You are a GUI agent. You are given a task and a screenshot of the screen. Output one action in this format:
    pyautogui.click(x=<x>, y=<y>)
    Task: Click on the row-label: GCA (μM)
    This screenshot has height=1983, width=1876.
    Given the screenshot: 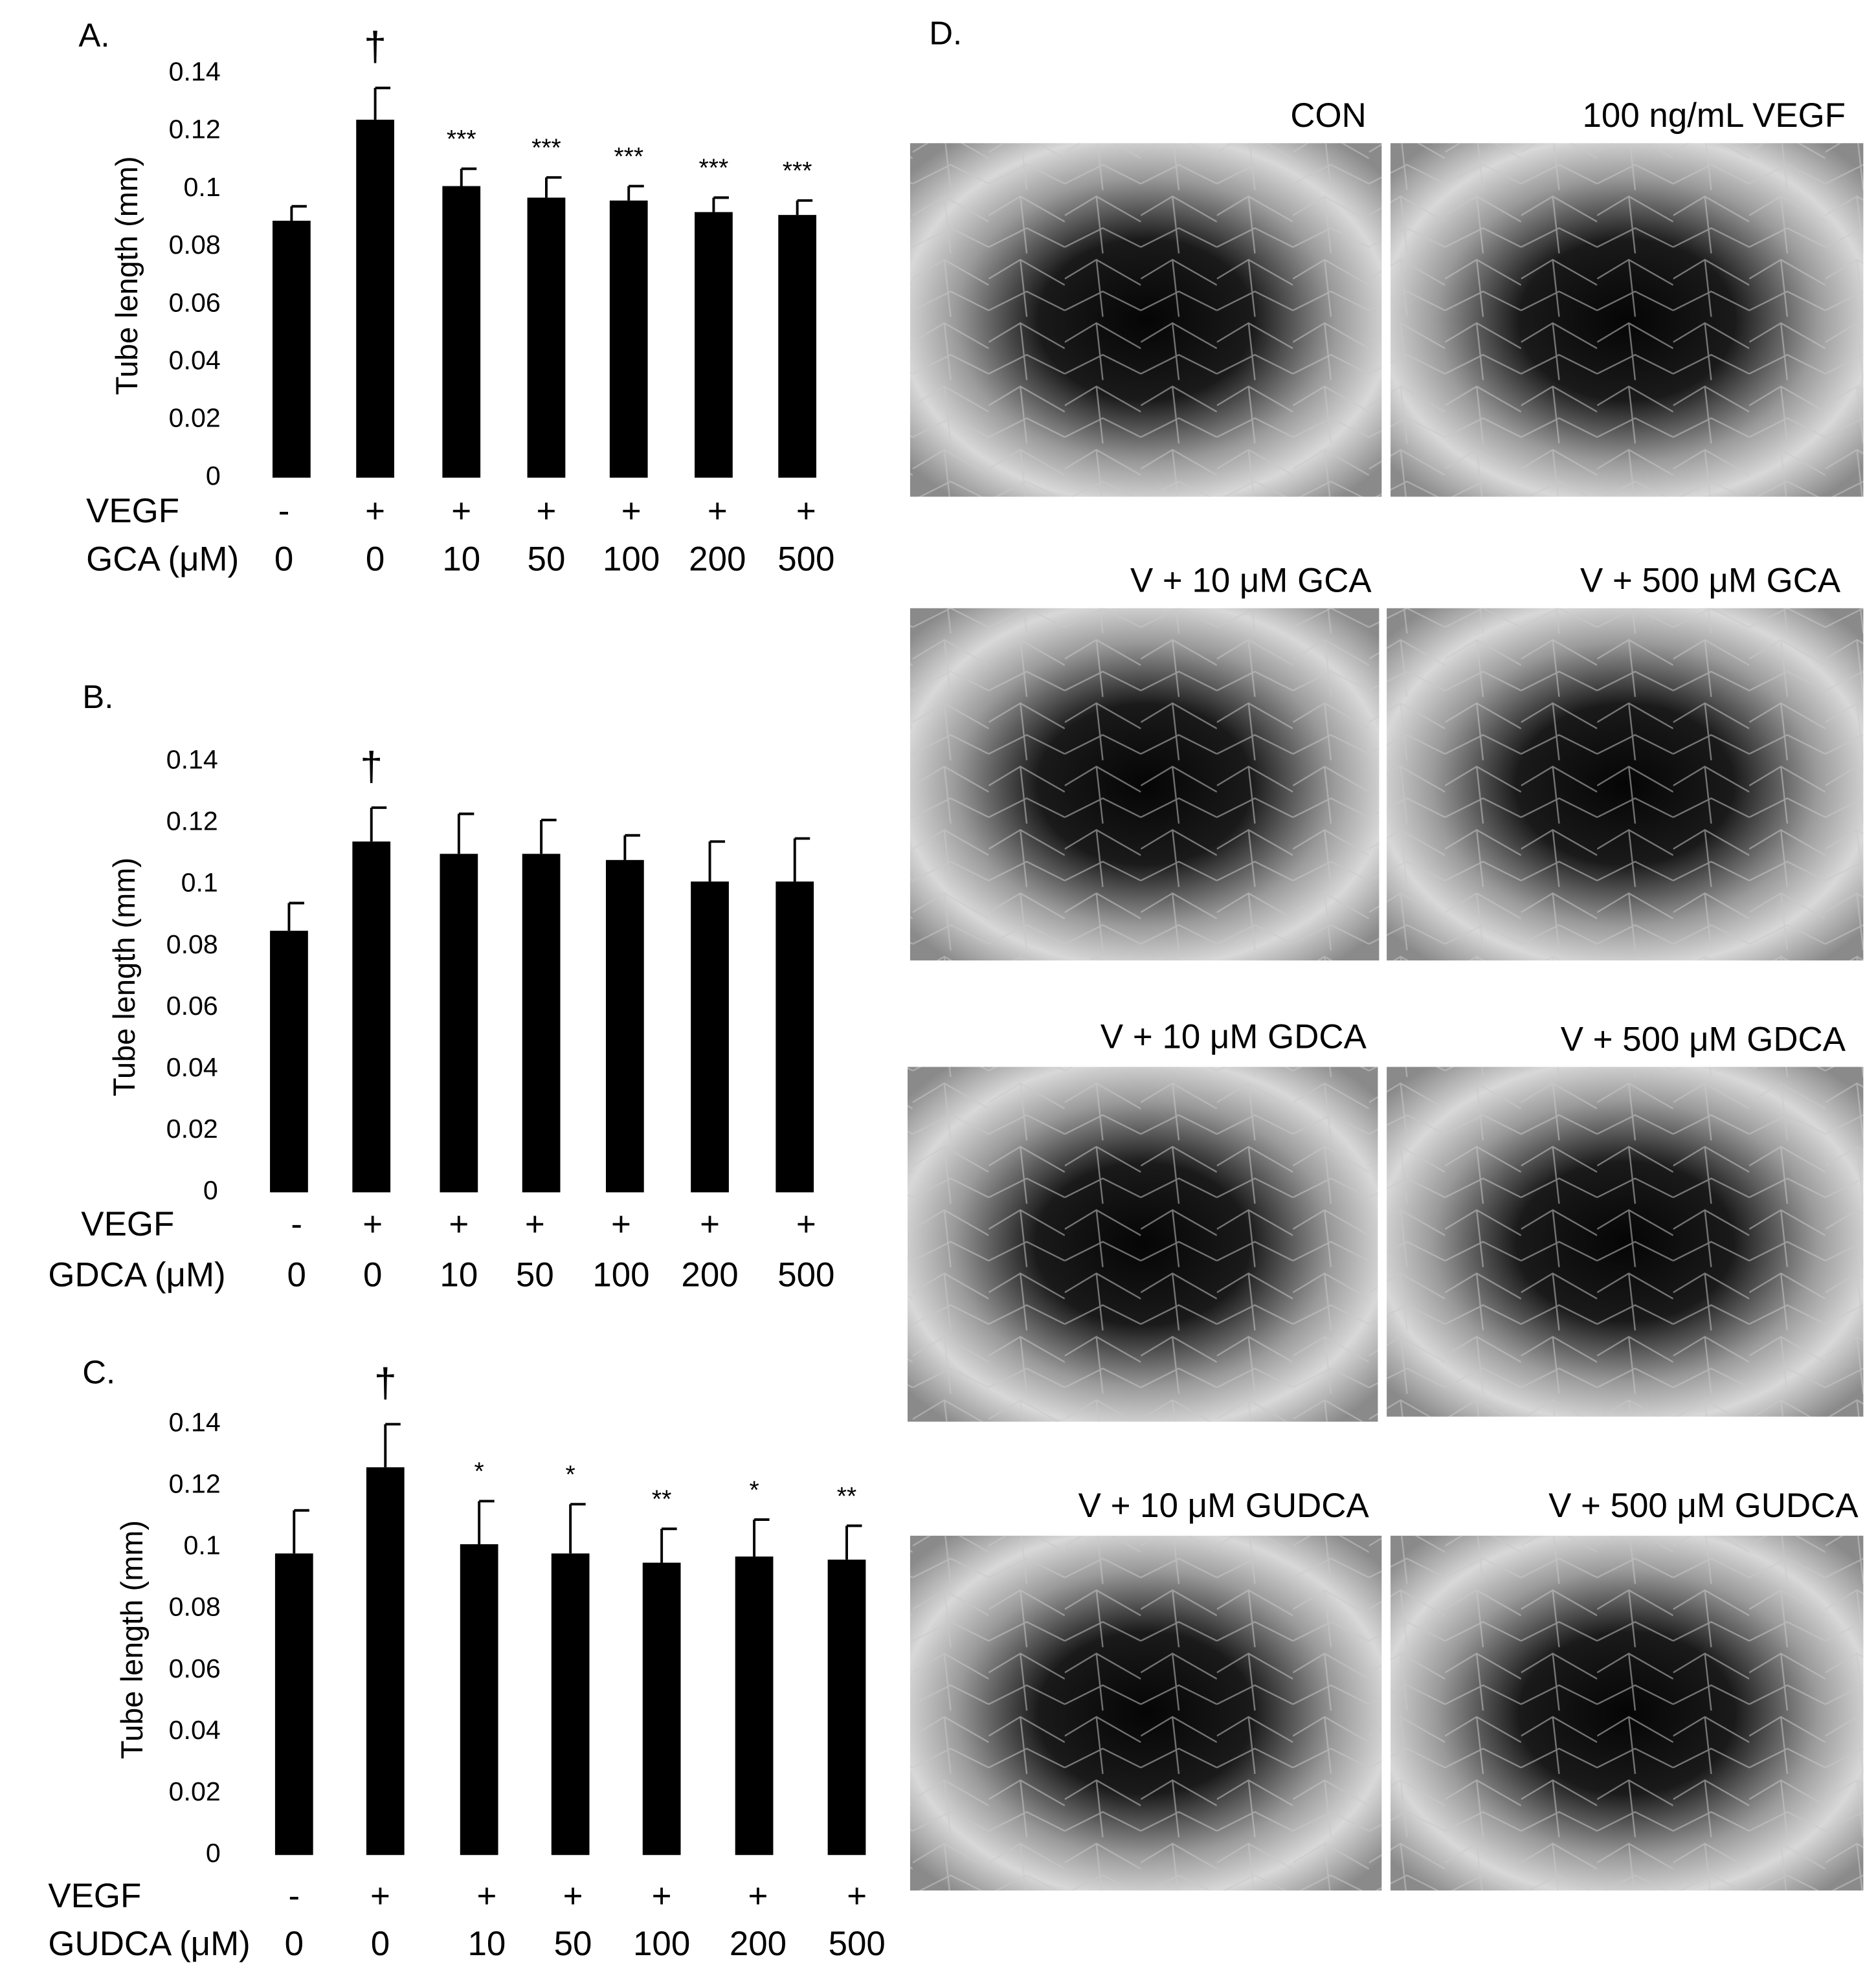 What is the action you would take?
    pyautogui.click(x=162, y=559)
    